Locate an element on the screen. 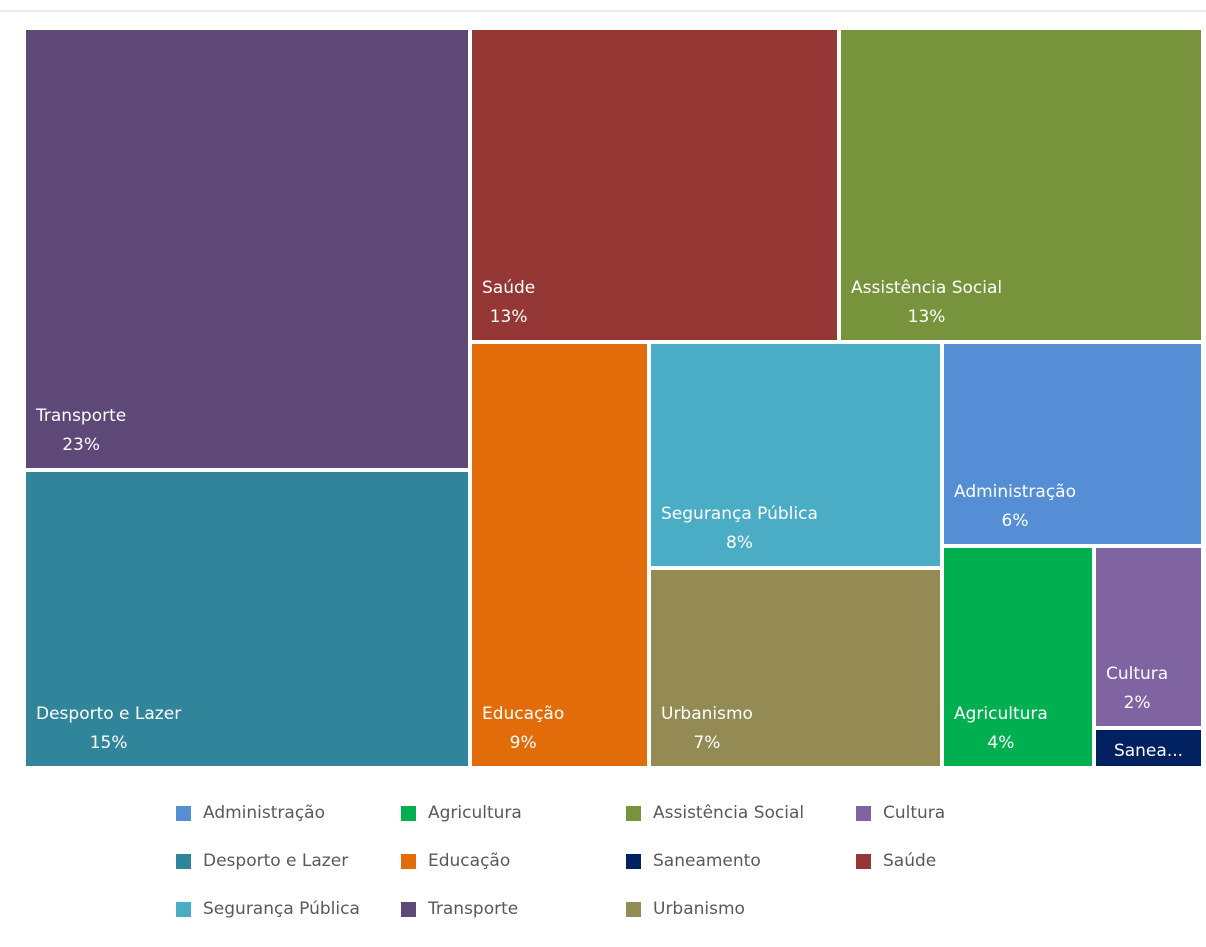 The width and height of the screenshot is (1206, 947). tile-name: Cultura is located at coordinates (1137, 674).